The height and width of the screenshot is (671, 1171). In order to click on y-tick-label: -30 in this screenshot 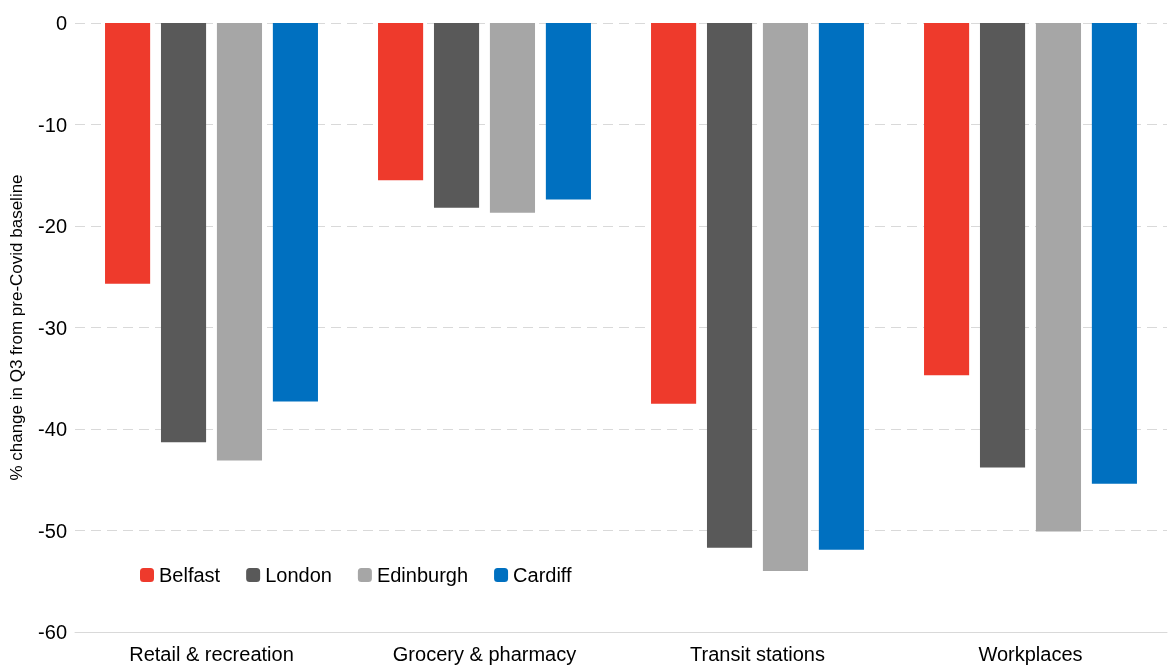, I will do `click(52, 327)`.